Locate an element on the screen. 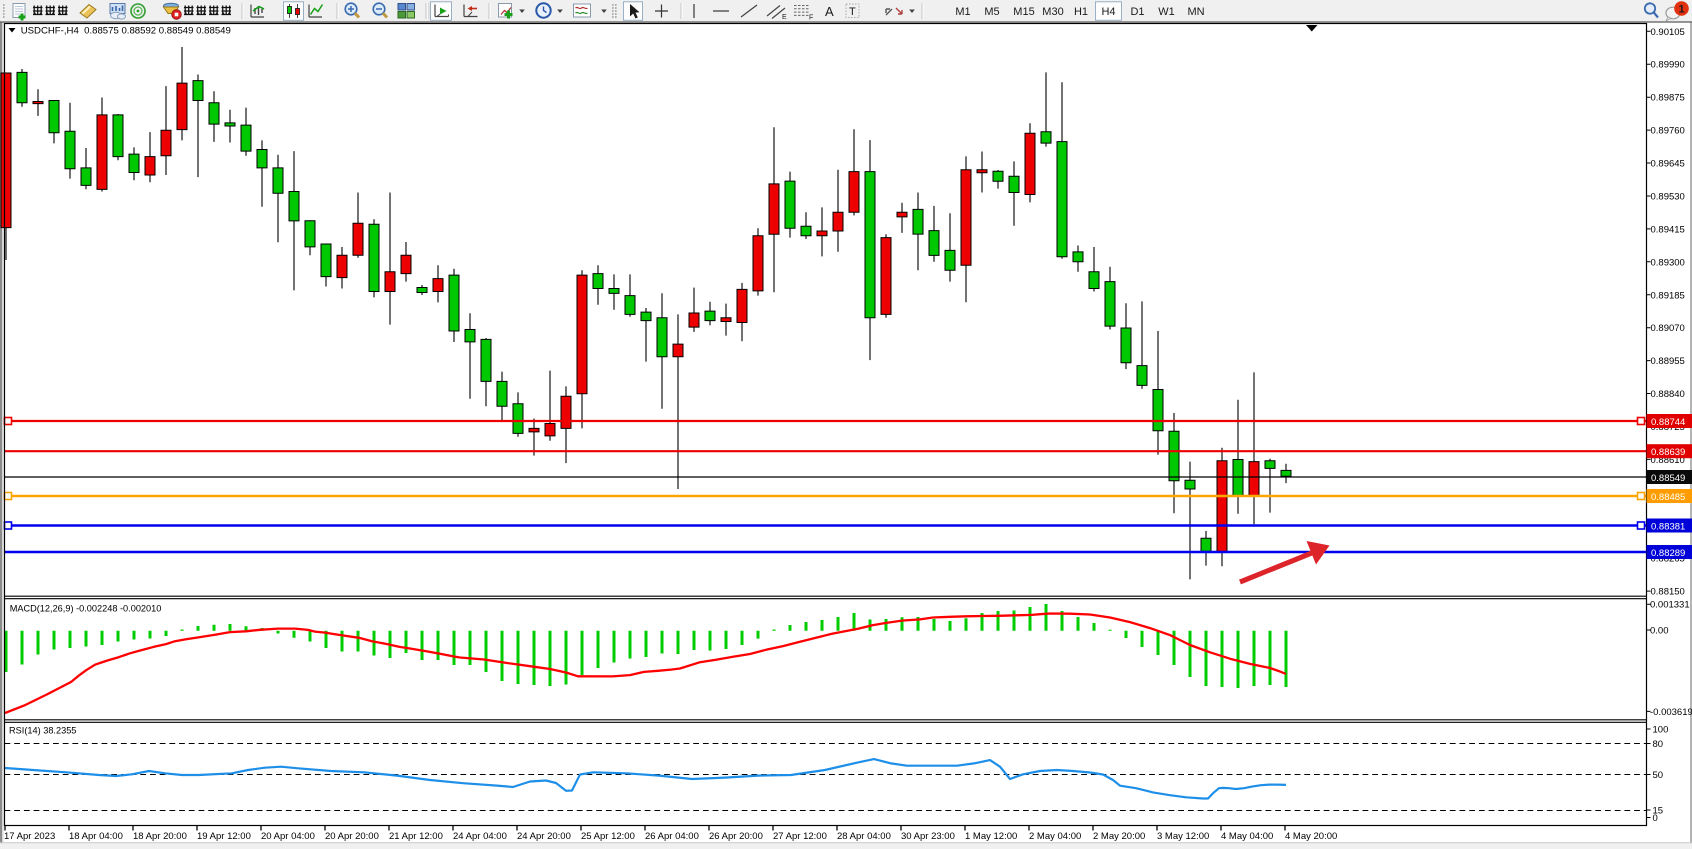  svg-text: 20 Apr 04:00 is located at coordinates (288, 836).